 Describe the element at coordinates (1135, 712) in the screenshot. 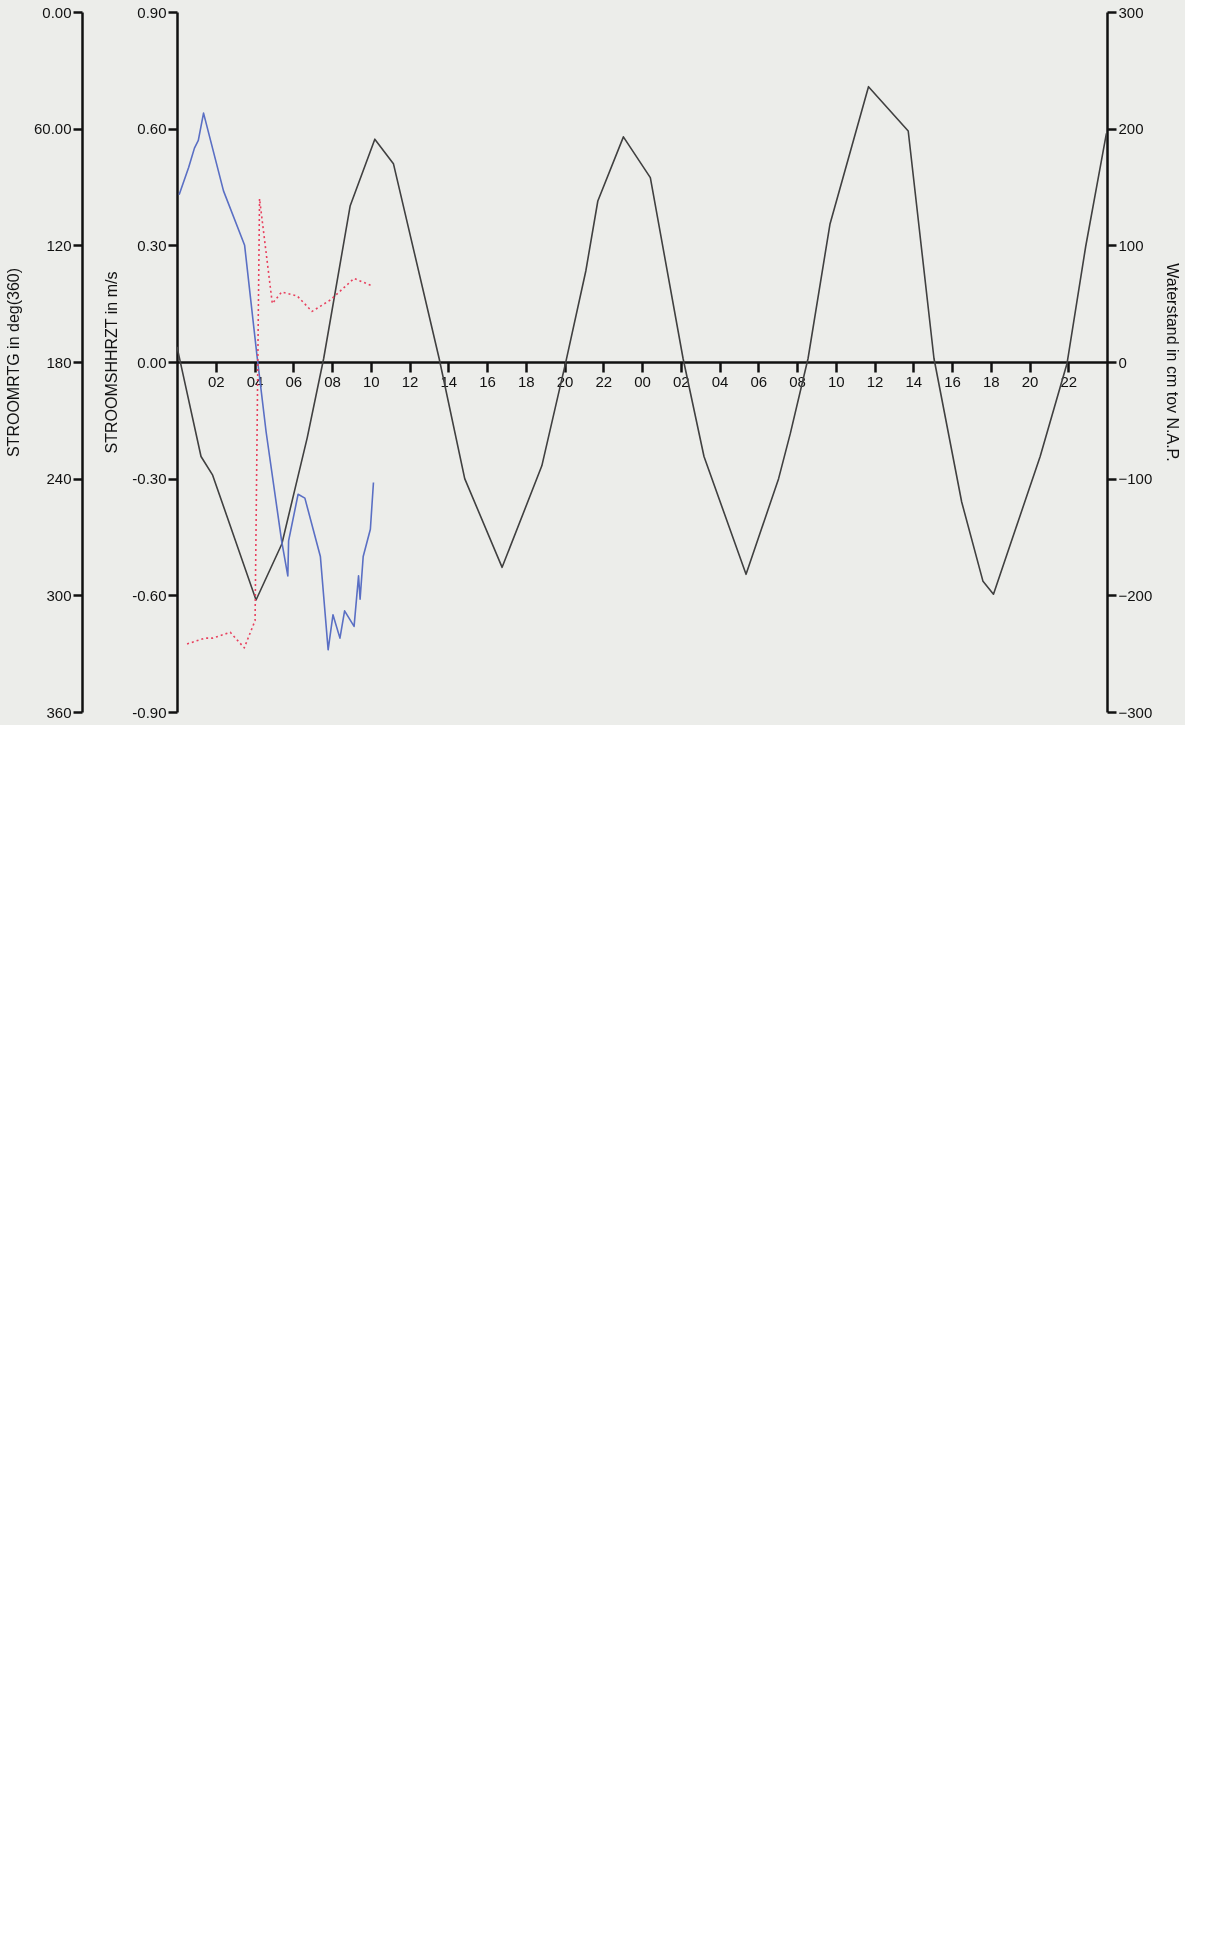

I see `y2-tick-label: −300` at that location.